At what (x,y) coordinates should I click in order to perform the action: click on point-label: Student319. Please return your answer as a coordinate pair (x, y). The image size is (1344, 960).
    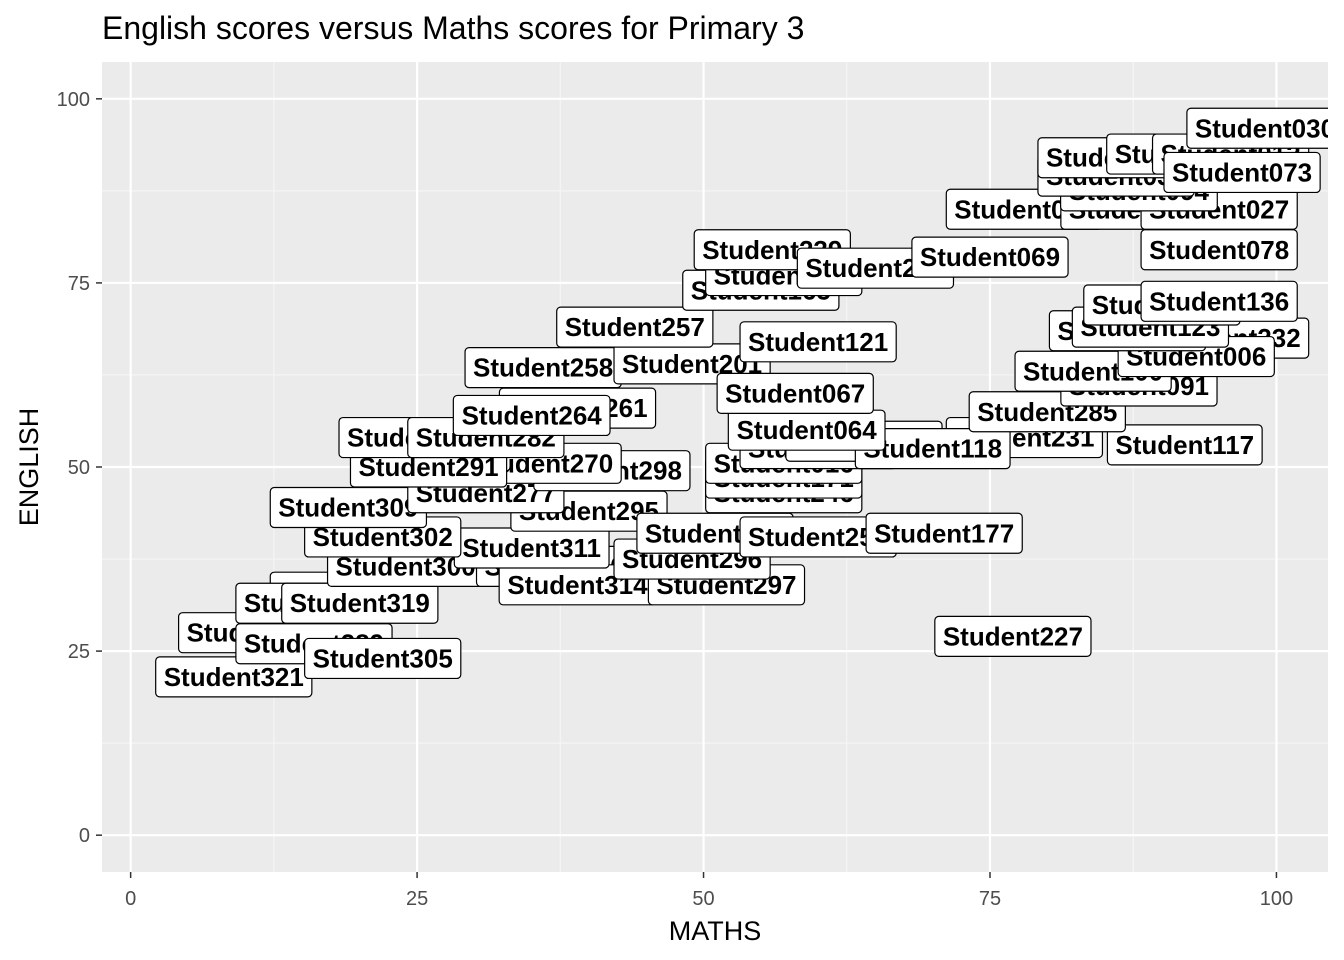
    Looking at the image, I should click on (360, 603).